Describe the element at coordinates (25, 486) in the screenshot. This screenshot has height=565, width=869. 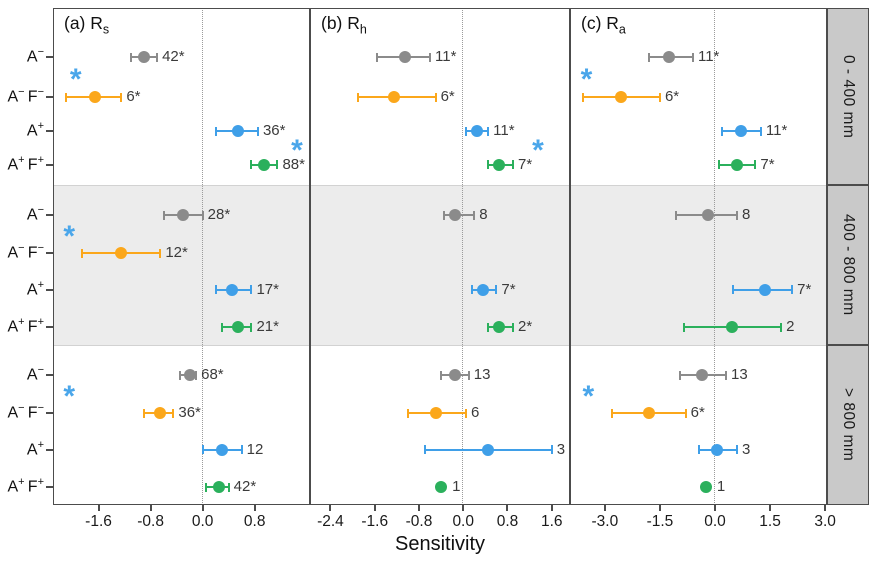
I see `row-label: A+ F+` at that location.